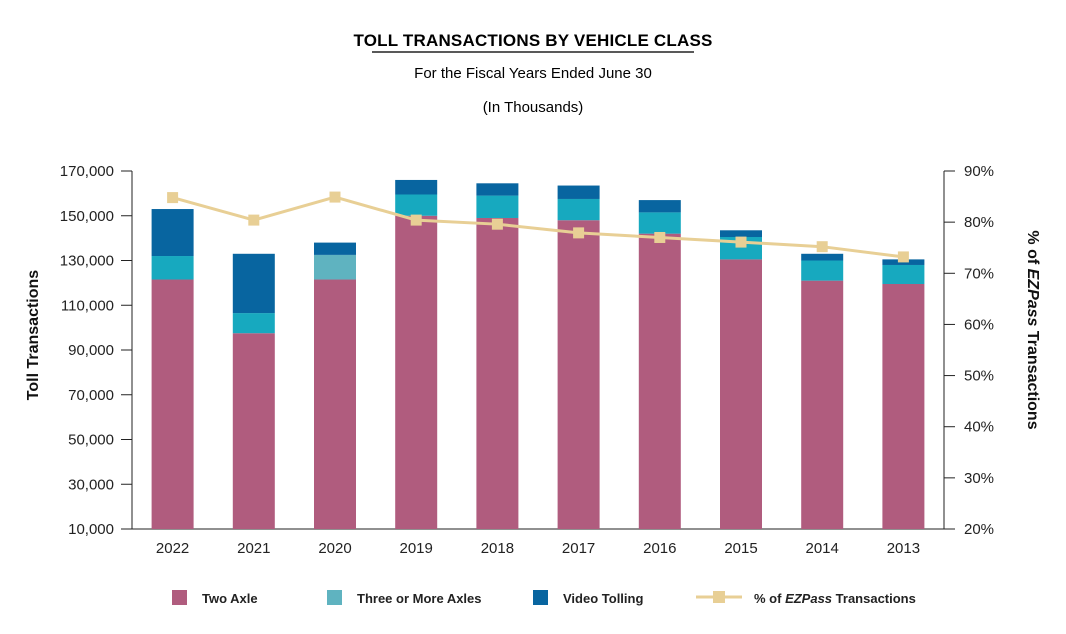 Image resolution: width=1066 pixels, height=634 pixels. I want to click on ezpass-line, so click(538, 227).